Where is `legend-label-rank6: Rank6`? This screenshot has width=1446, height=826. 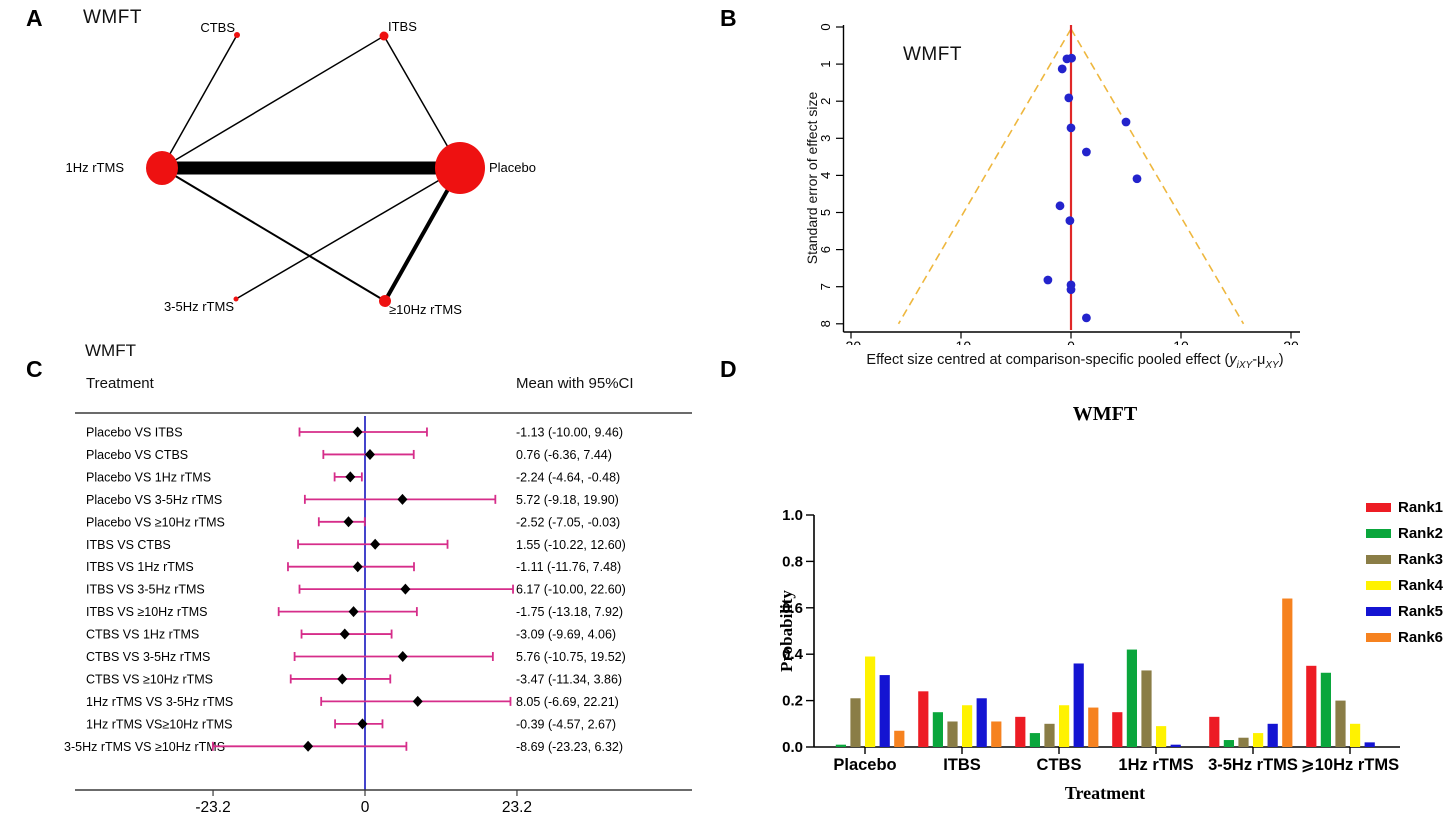 legend-label-rank6: Rank6 is located at coordinates (1420, 637).